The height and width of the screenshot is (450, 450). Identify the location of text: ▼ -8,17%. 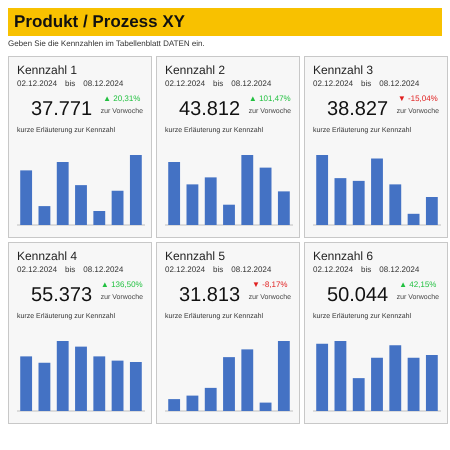
(270, 284).